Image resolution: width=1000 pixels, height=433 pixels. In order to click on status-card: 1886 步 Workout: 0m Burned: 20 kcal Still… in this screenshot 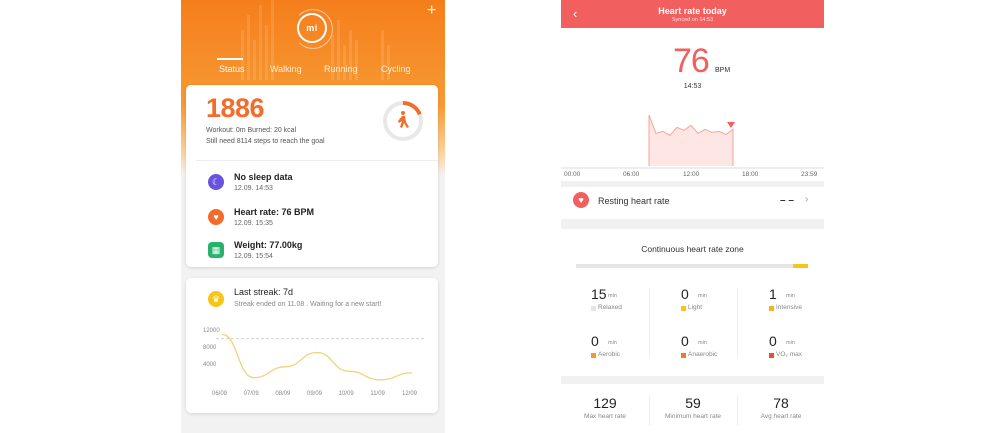, I will do `click(312, 176)`.